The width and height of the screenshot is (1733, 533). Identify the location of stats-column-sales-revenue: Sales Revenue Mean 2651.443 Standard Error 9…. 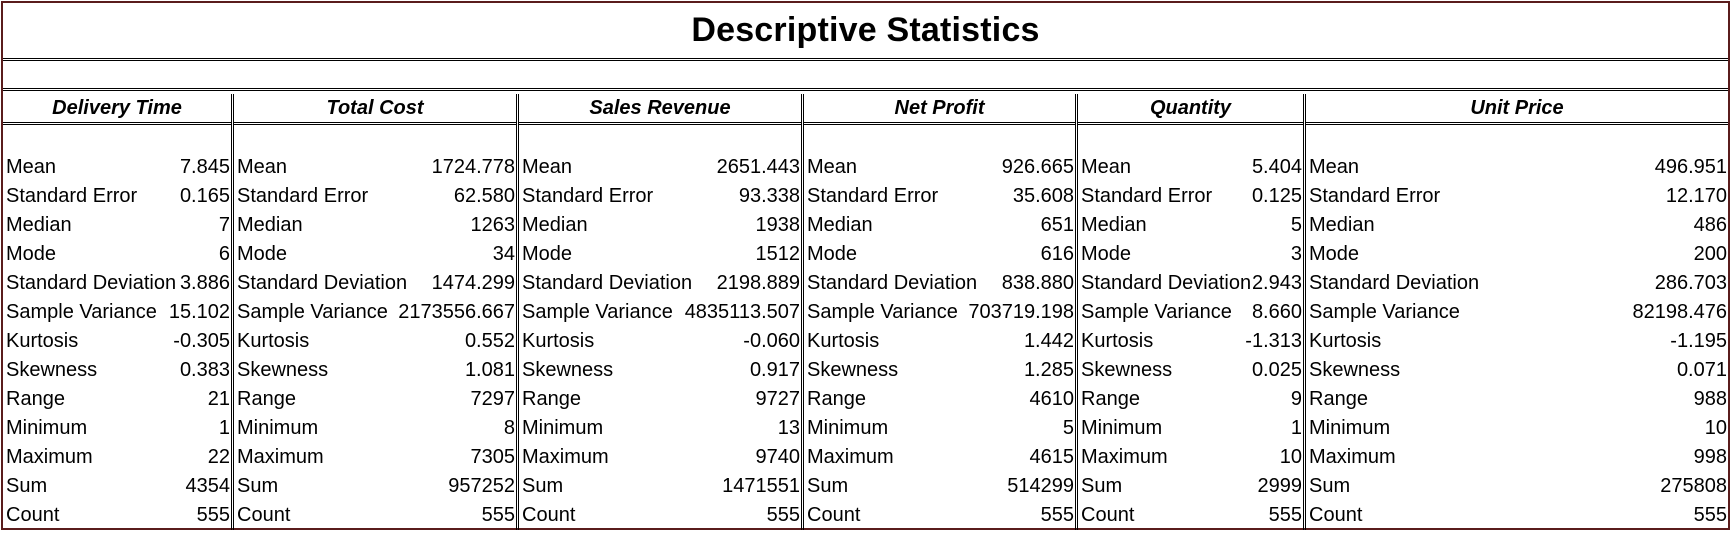
(661, 312).